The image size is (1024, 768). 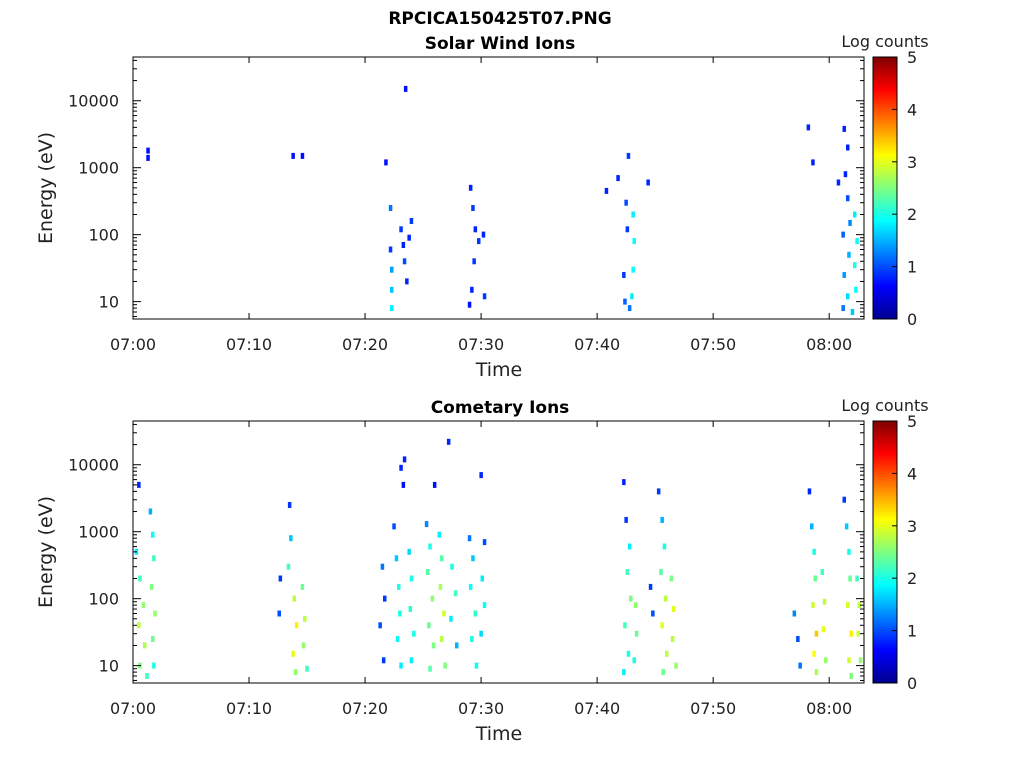 What do you see at coordinates (912, 578) in the screenshot?
I see `colorbar-tick-label: 2` at bounding box center [912, 578].